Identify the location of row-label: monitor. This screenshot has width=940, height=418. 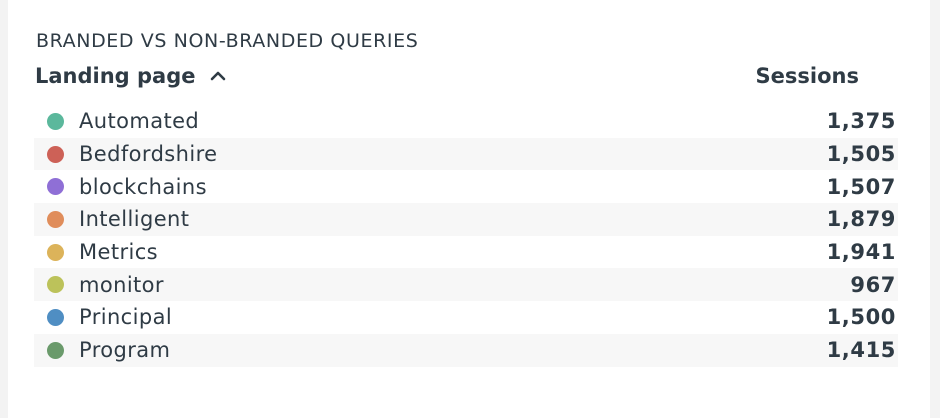
(121, 284).